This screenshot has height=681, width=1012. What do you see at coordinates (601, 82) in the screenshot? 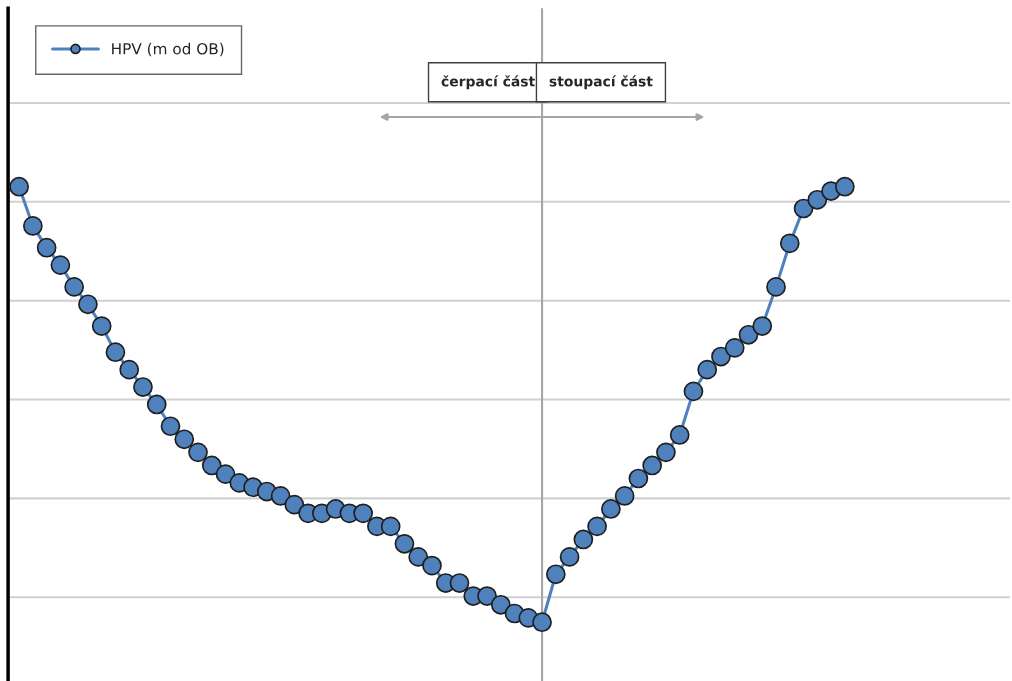
I see `text: stoupací část` at bounding box center [601, 82].